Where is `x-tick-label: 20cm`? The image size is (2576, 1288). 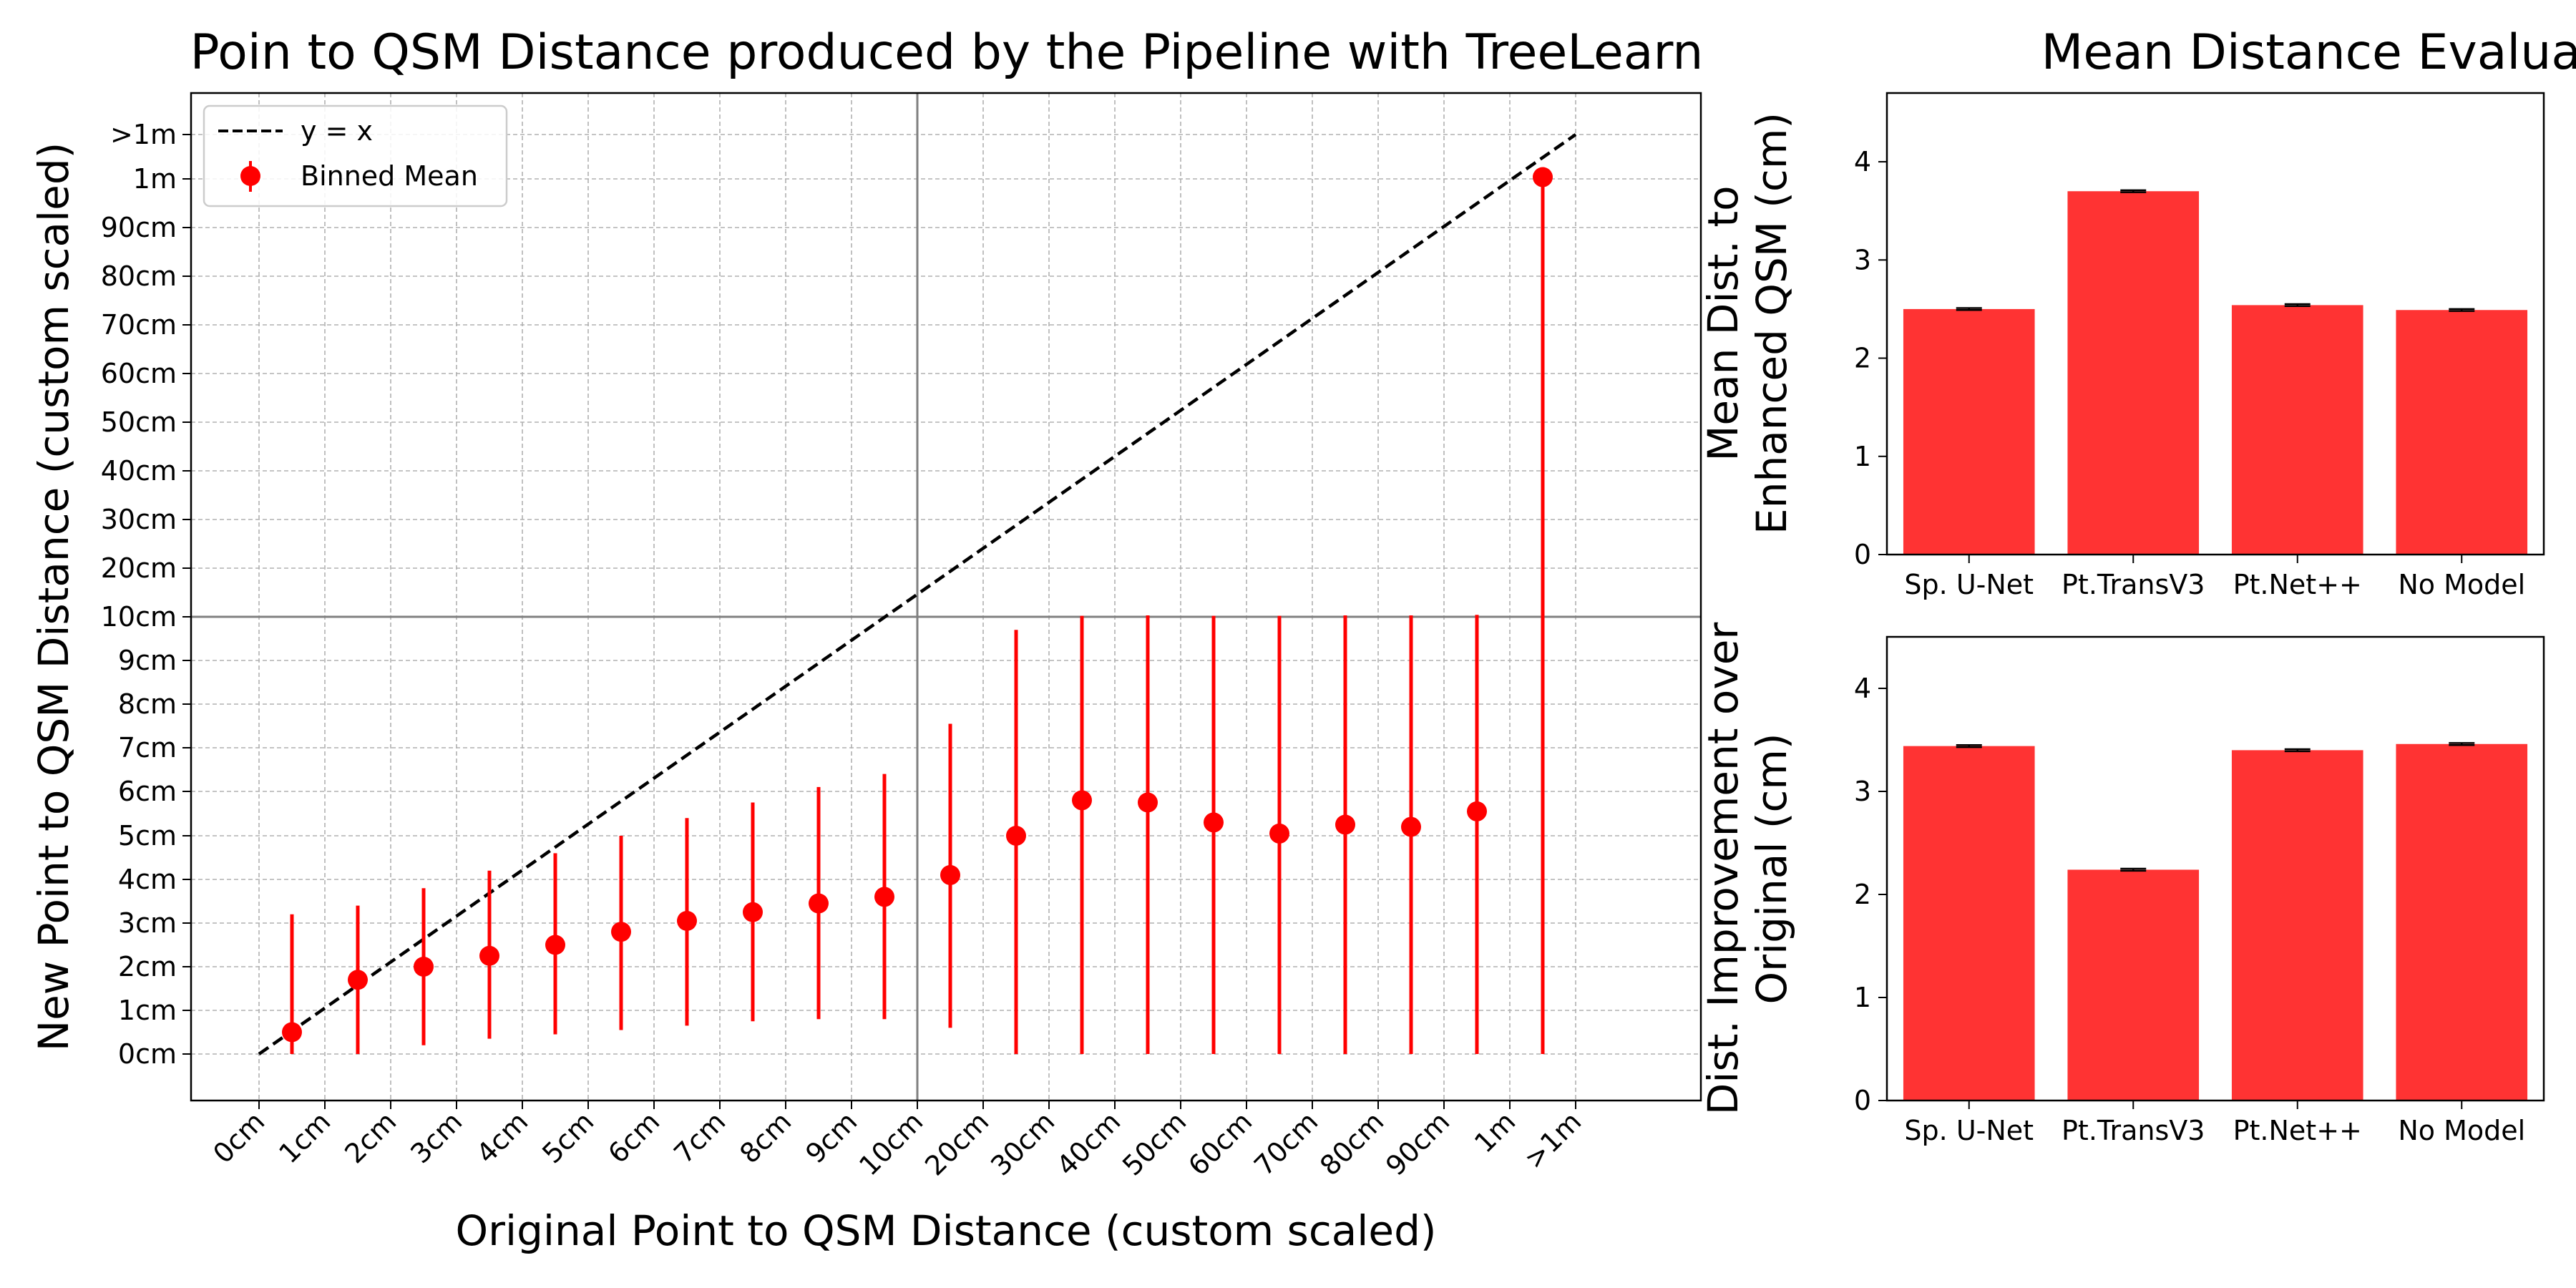
x-tick-label: 20cm is located at coordinates (957, 1143).